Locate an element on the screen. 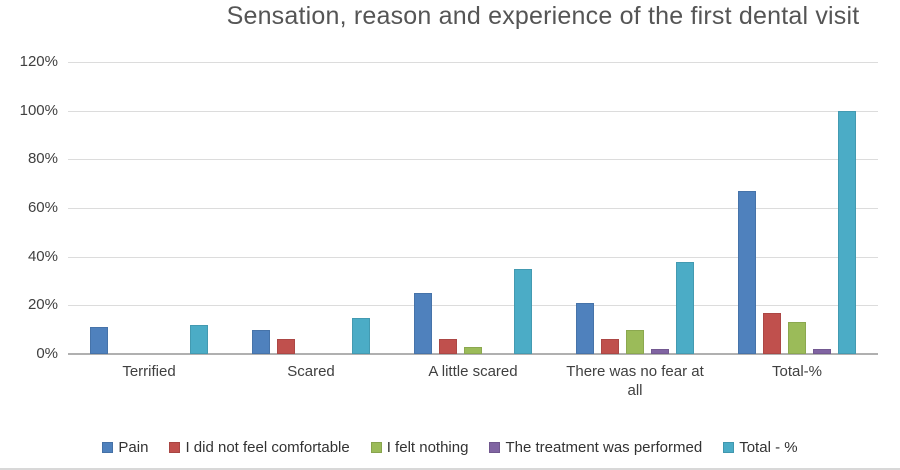 The width and height of the screenshot is (900, 470). y-axis-tick-label: 100% is located at coordinates (38, 110).